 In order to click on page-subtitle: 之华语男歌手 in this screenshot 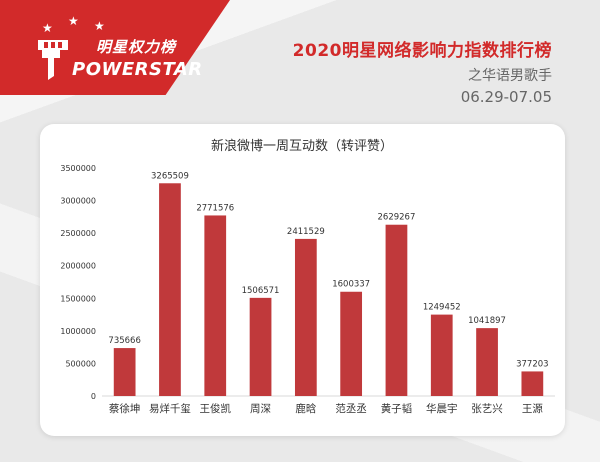, I will do `click(510, 76)`.